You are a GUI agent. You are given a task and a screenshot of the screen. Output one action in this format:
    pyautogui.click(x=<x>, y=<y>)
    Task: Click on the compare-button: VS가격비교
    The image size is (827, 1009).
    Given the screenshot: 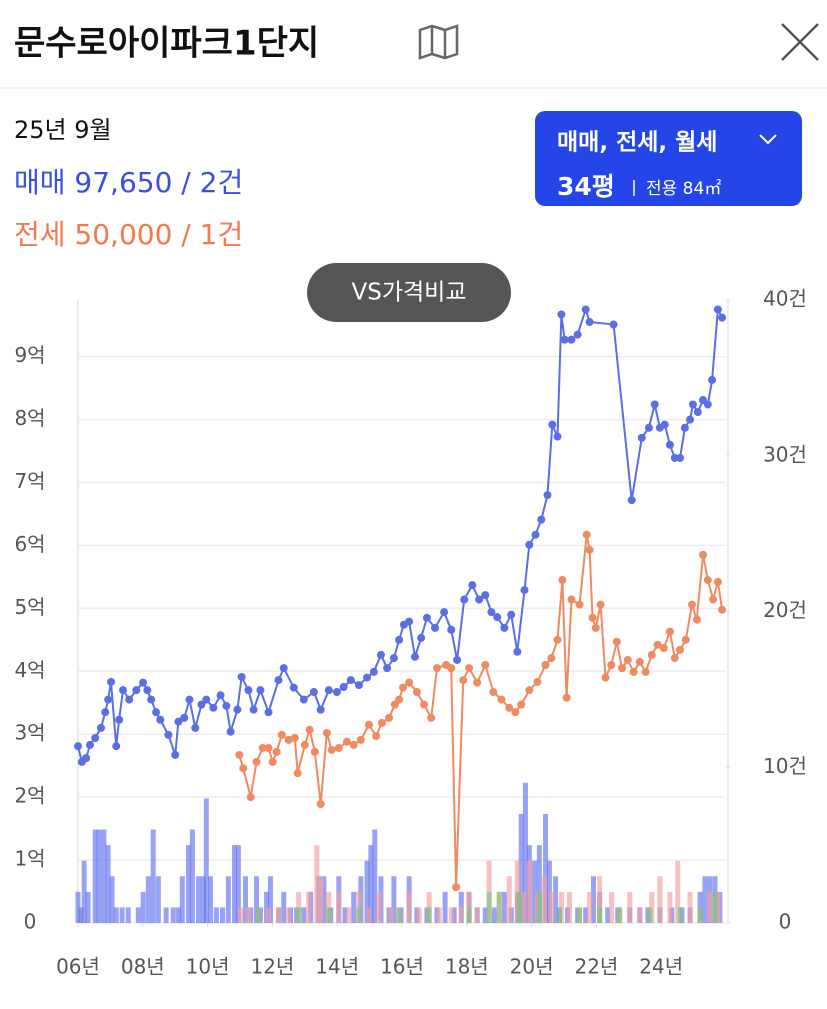 What is the action you would take?
    pyautogui.click(x=409, y=292)
    